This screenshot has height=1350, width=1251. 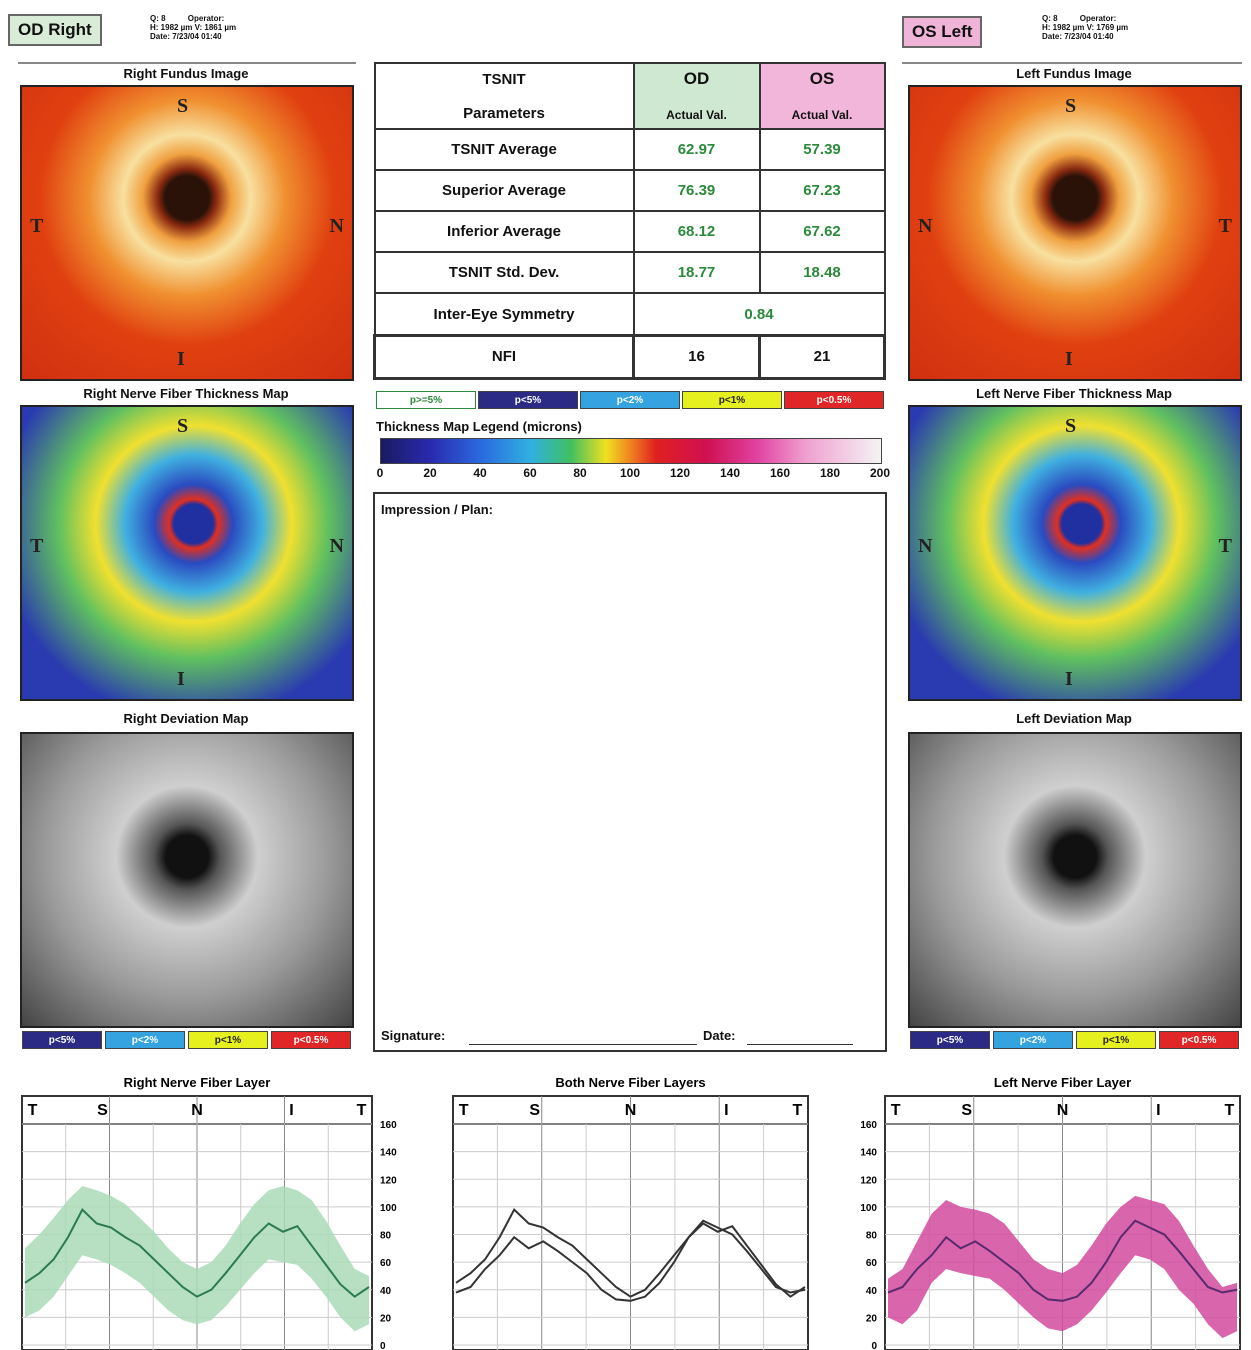 I want to click on cell: 18.77, so click(x=696, y=273).